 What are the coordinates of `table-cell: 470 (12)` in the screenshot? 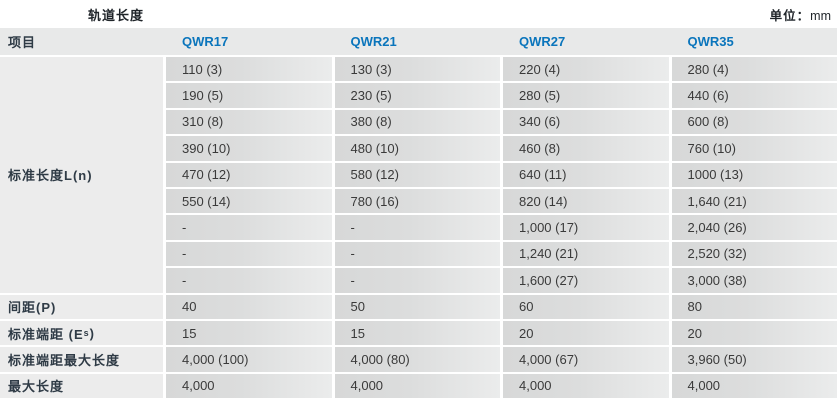 It's located at (249, 174).